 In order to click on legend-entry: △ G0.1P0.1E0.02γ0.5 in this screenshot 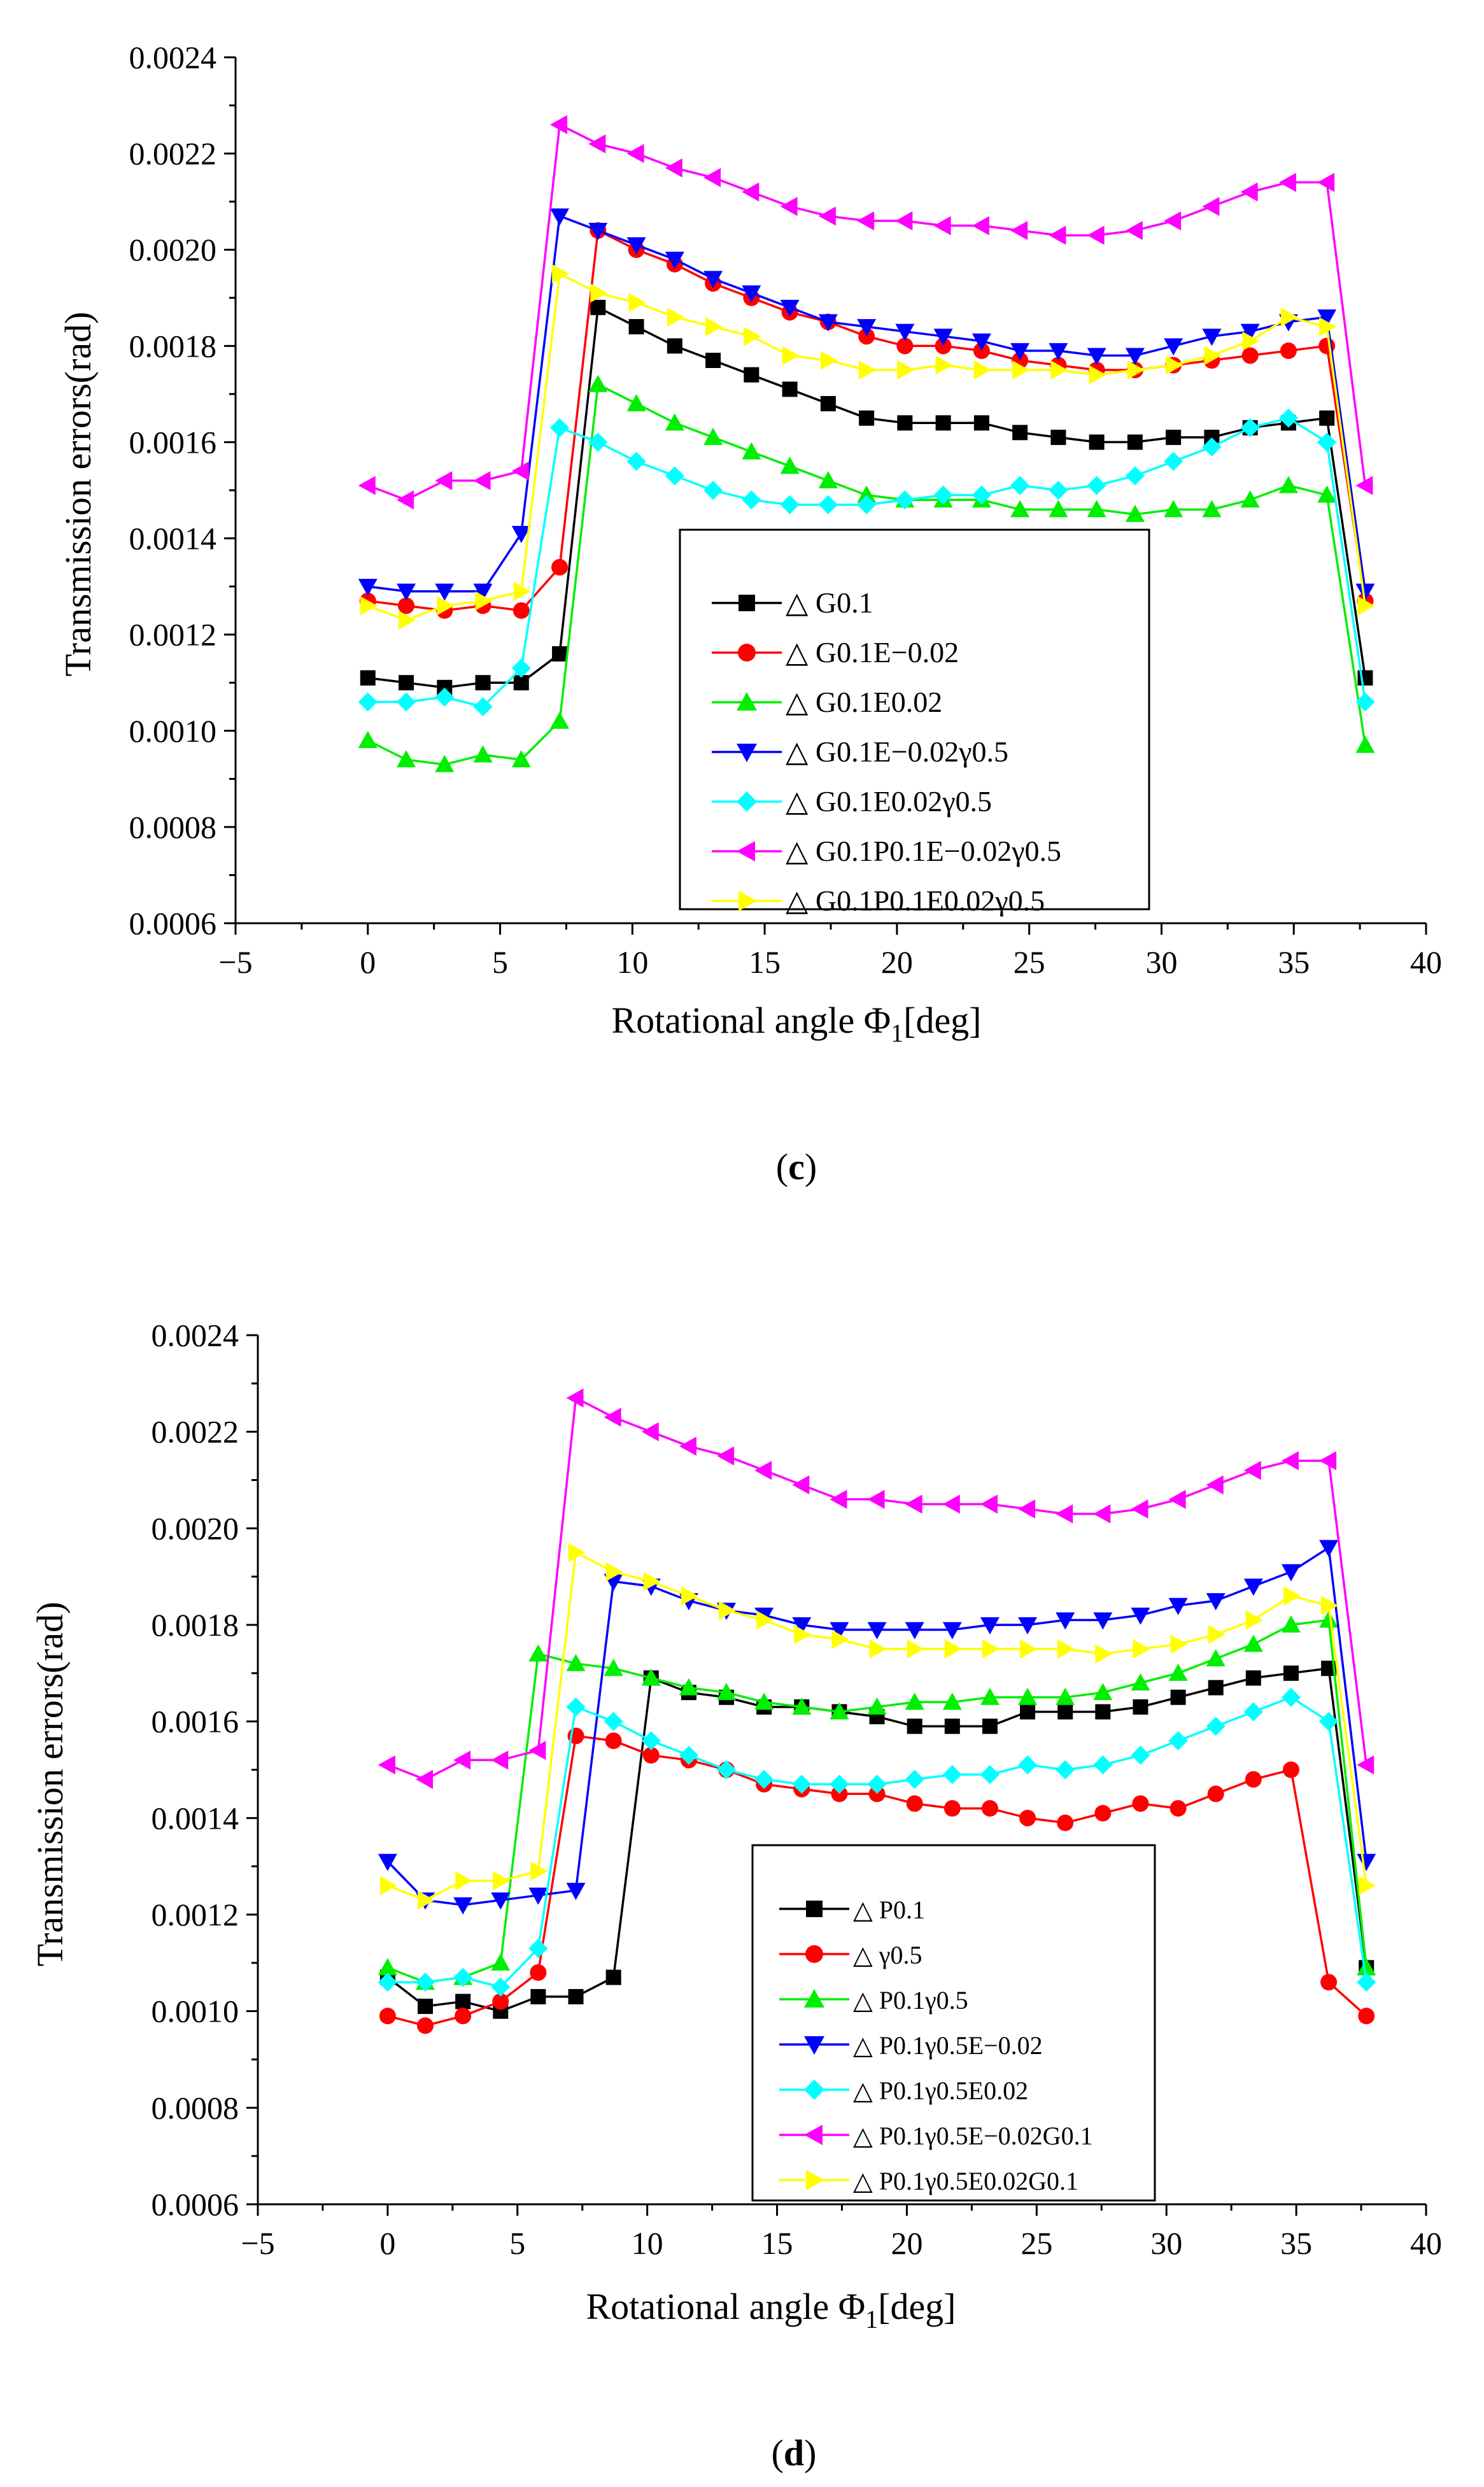, I will do `click(878, 900)`.